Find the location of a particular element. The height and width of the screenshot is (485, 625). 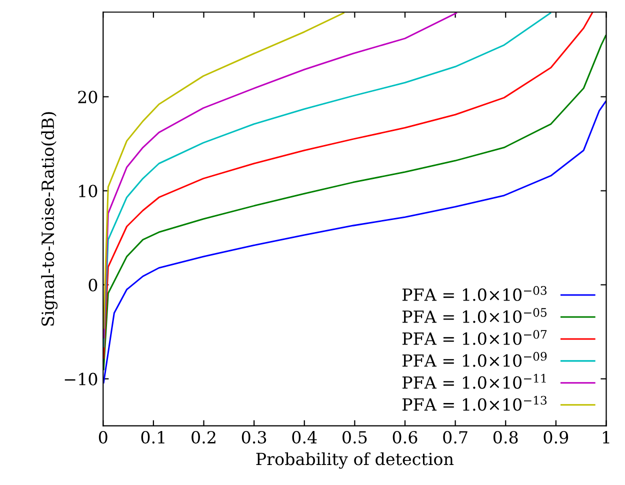

x-tick-label: 0.7 is located at coordinates (455, 437).